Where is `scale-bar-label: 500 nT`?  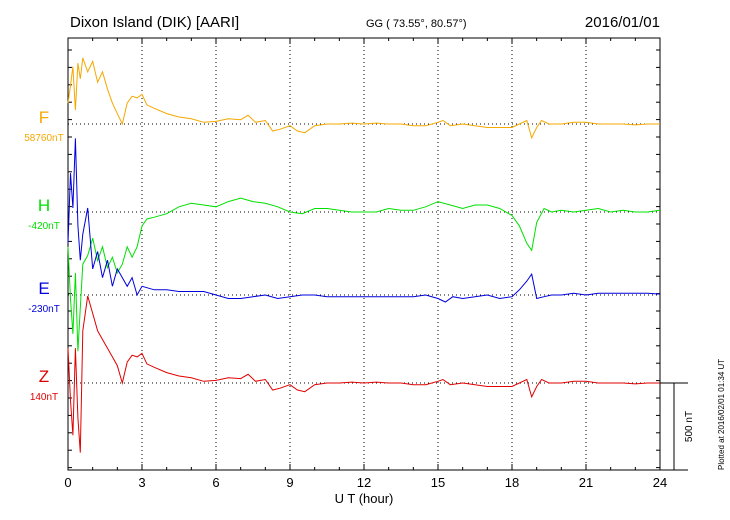
scale-bar-label: 500 nT is located at coordinates (689, 426).